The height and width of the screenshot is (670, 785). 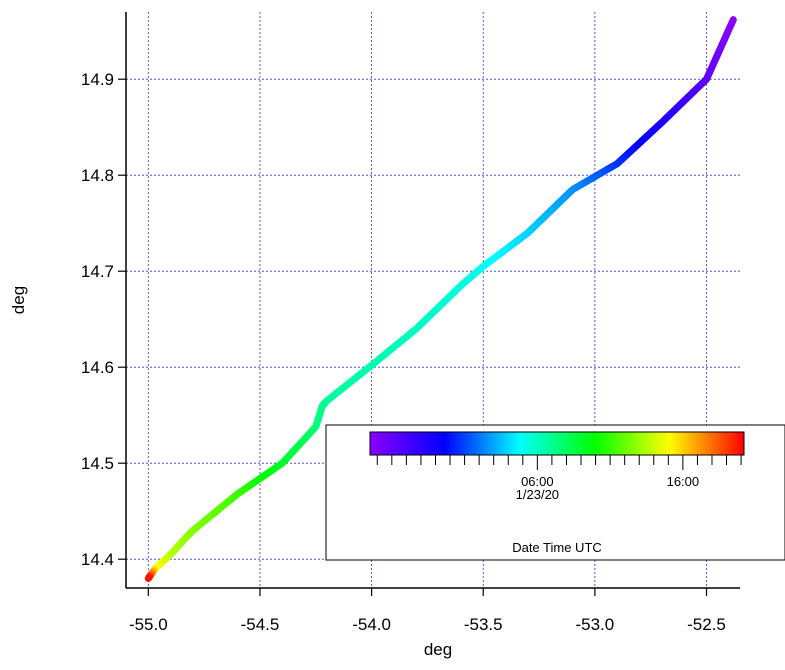 What do you see at coordinates (371, 624) in the screenshot?
I see `x-tick-label: -54.0` at bounding box center [371, 624].